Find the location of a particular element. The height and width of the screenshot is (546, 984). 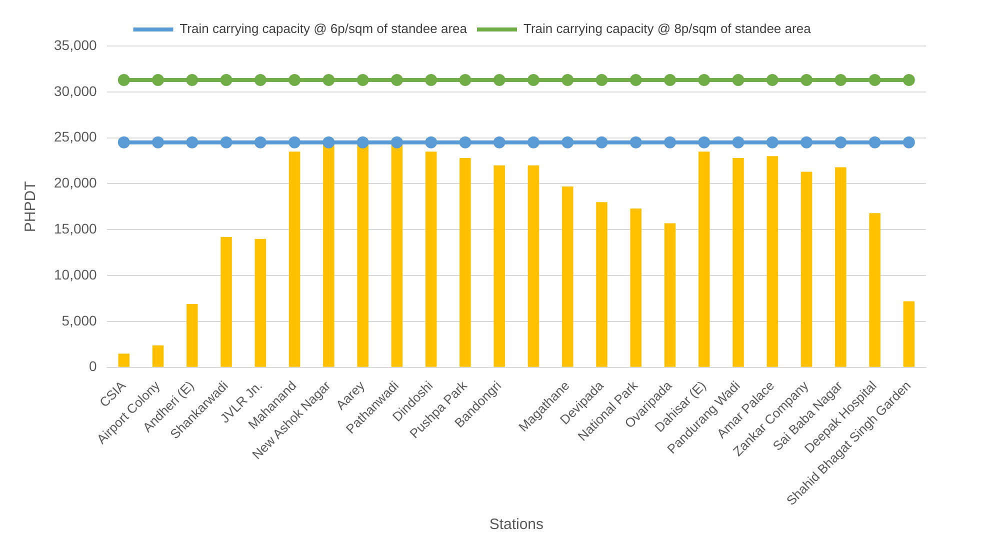

legend-label: Train carrying capacity @ 6p/sqm of standee area is located at coordinates (324, 28).